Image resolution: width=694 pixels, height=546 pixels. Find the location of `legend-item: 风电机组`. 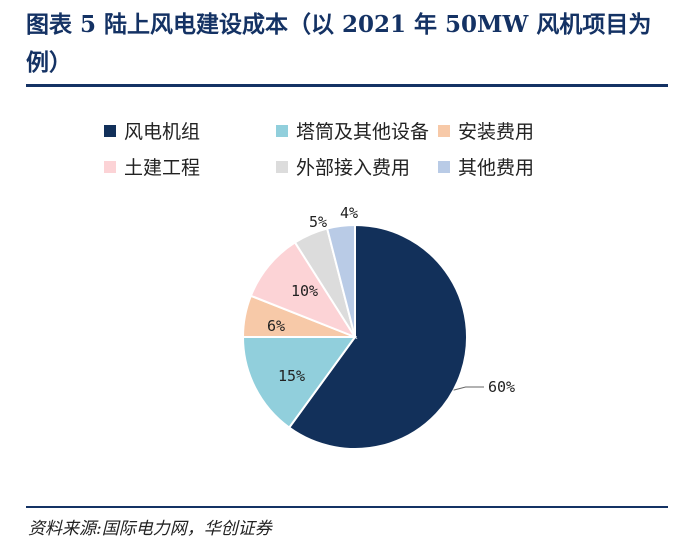

legend-item: 风电机组 is located at coordinates (152, 130).